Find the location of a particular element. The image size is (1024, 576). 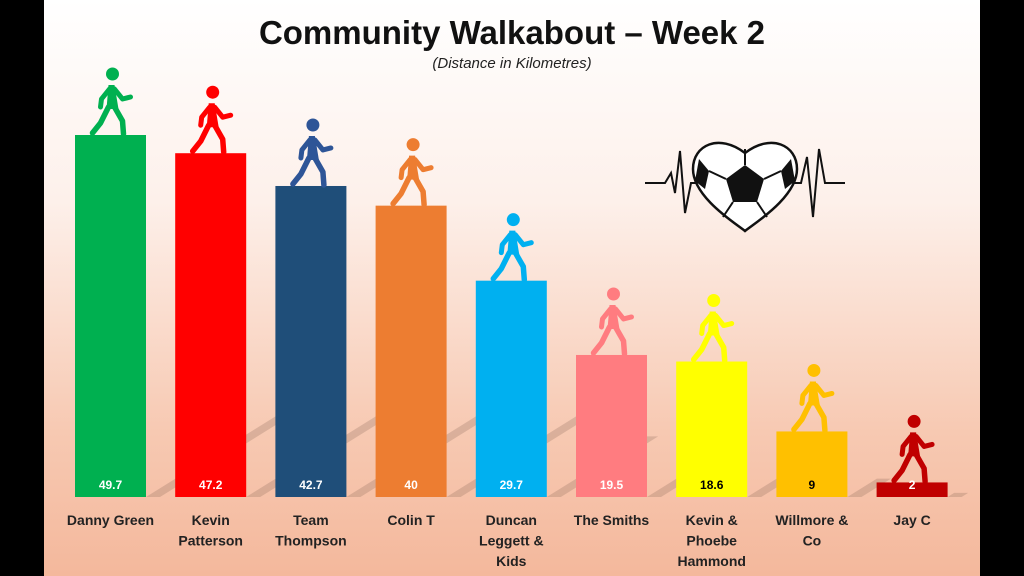

chart-subtitle: (Distance in Kilometres) is located at coordinates (511, 63).